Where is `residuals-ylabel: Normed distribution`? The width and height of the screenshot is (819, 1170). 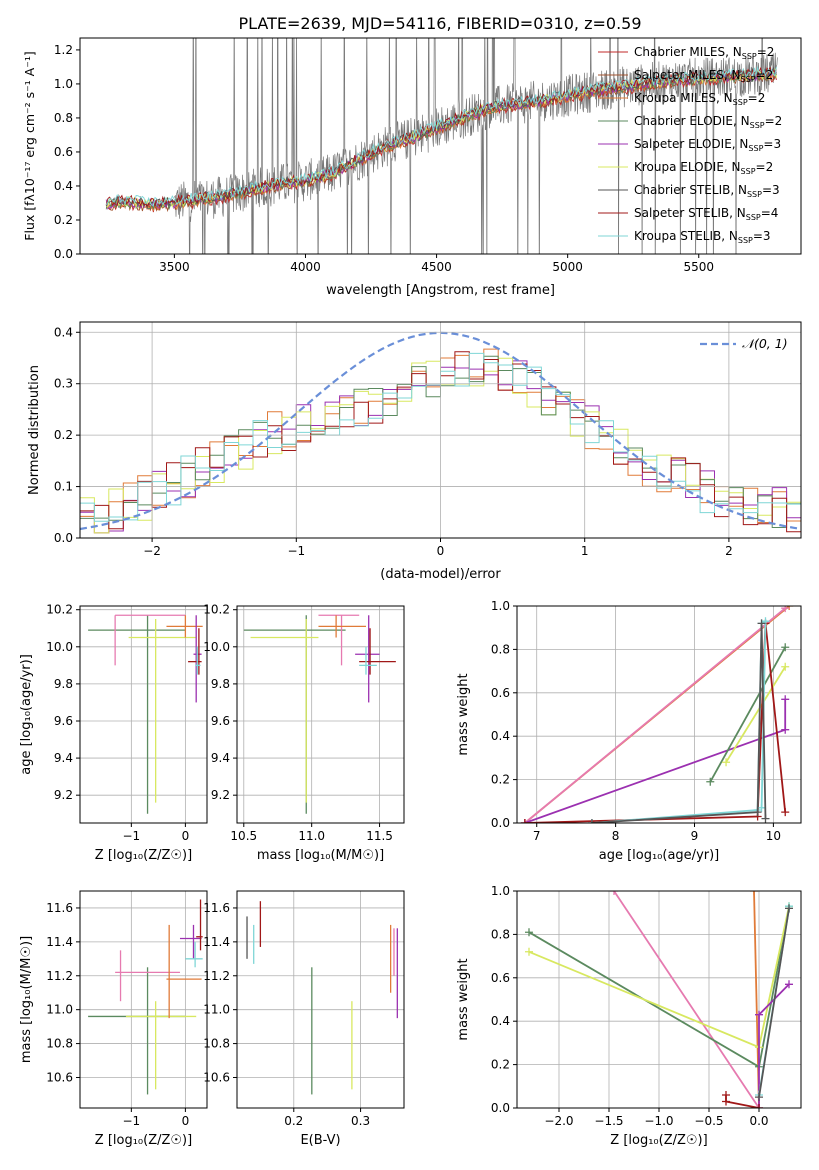
residuals-ylabel: Normed distribution is located at coordinates (34, 430).